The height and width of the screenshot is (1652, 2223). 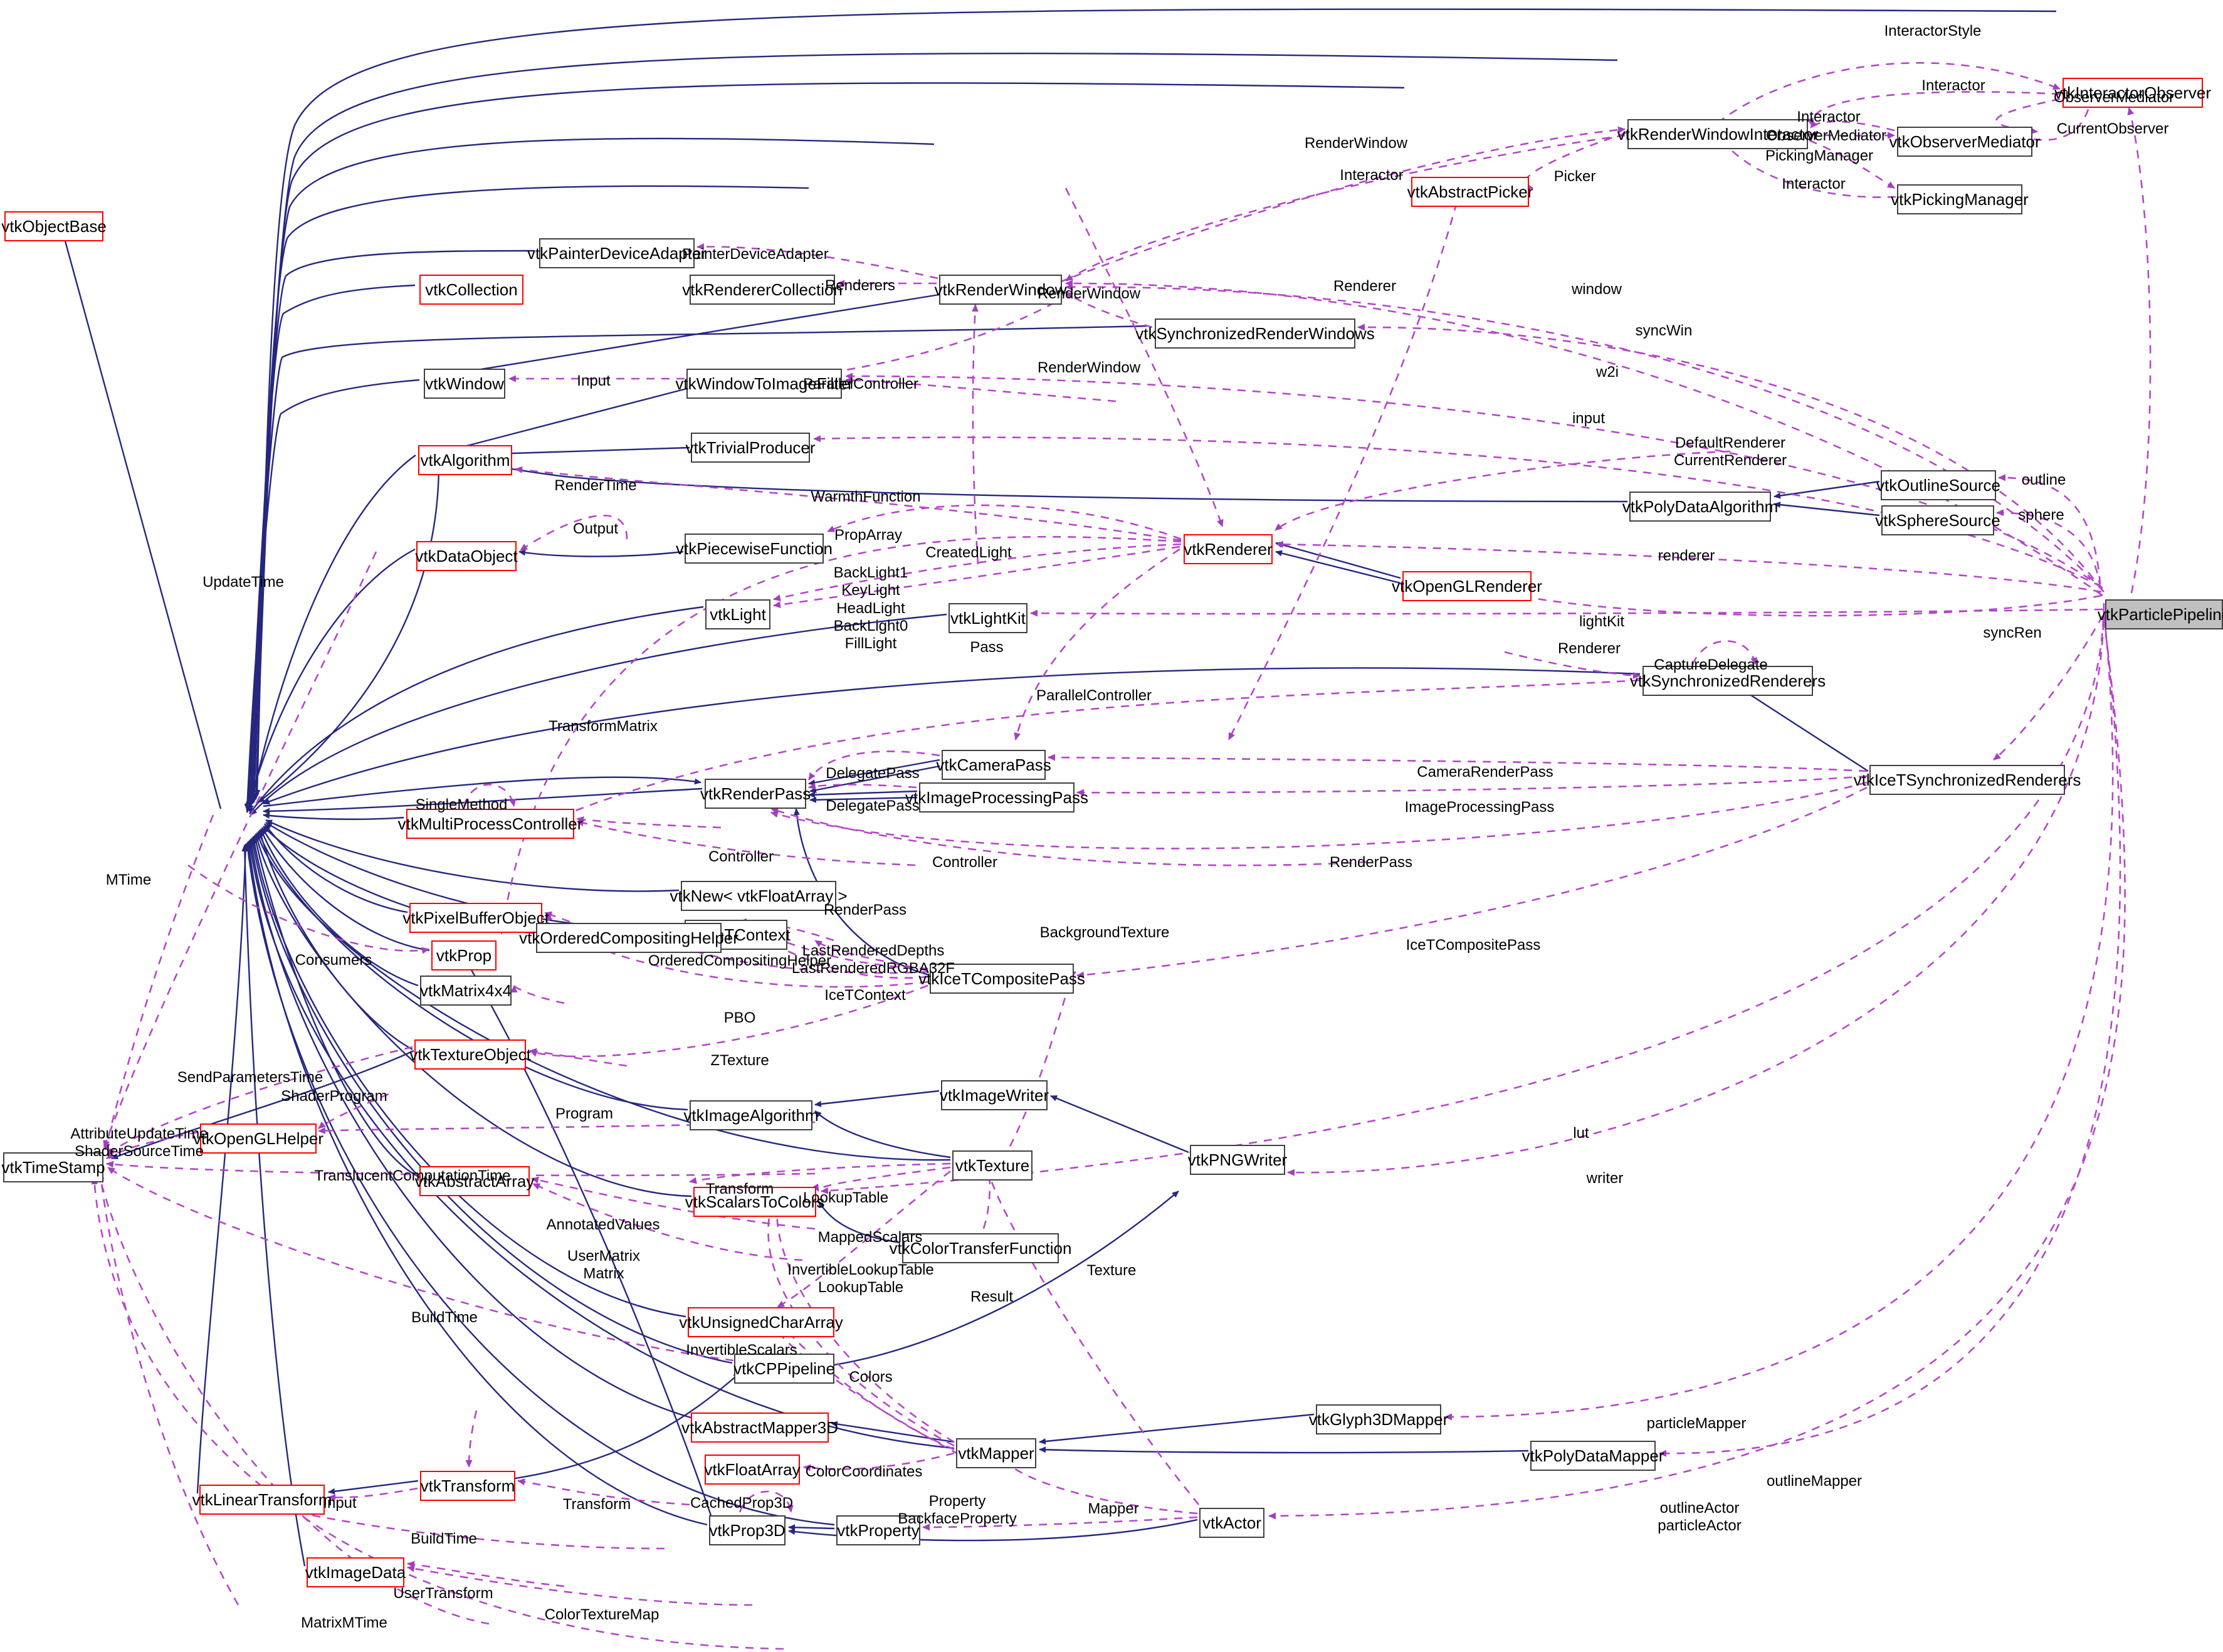 I want to click on edge-label: sphere, so click(x=2041, y=515).